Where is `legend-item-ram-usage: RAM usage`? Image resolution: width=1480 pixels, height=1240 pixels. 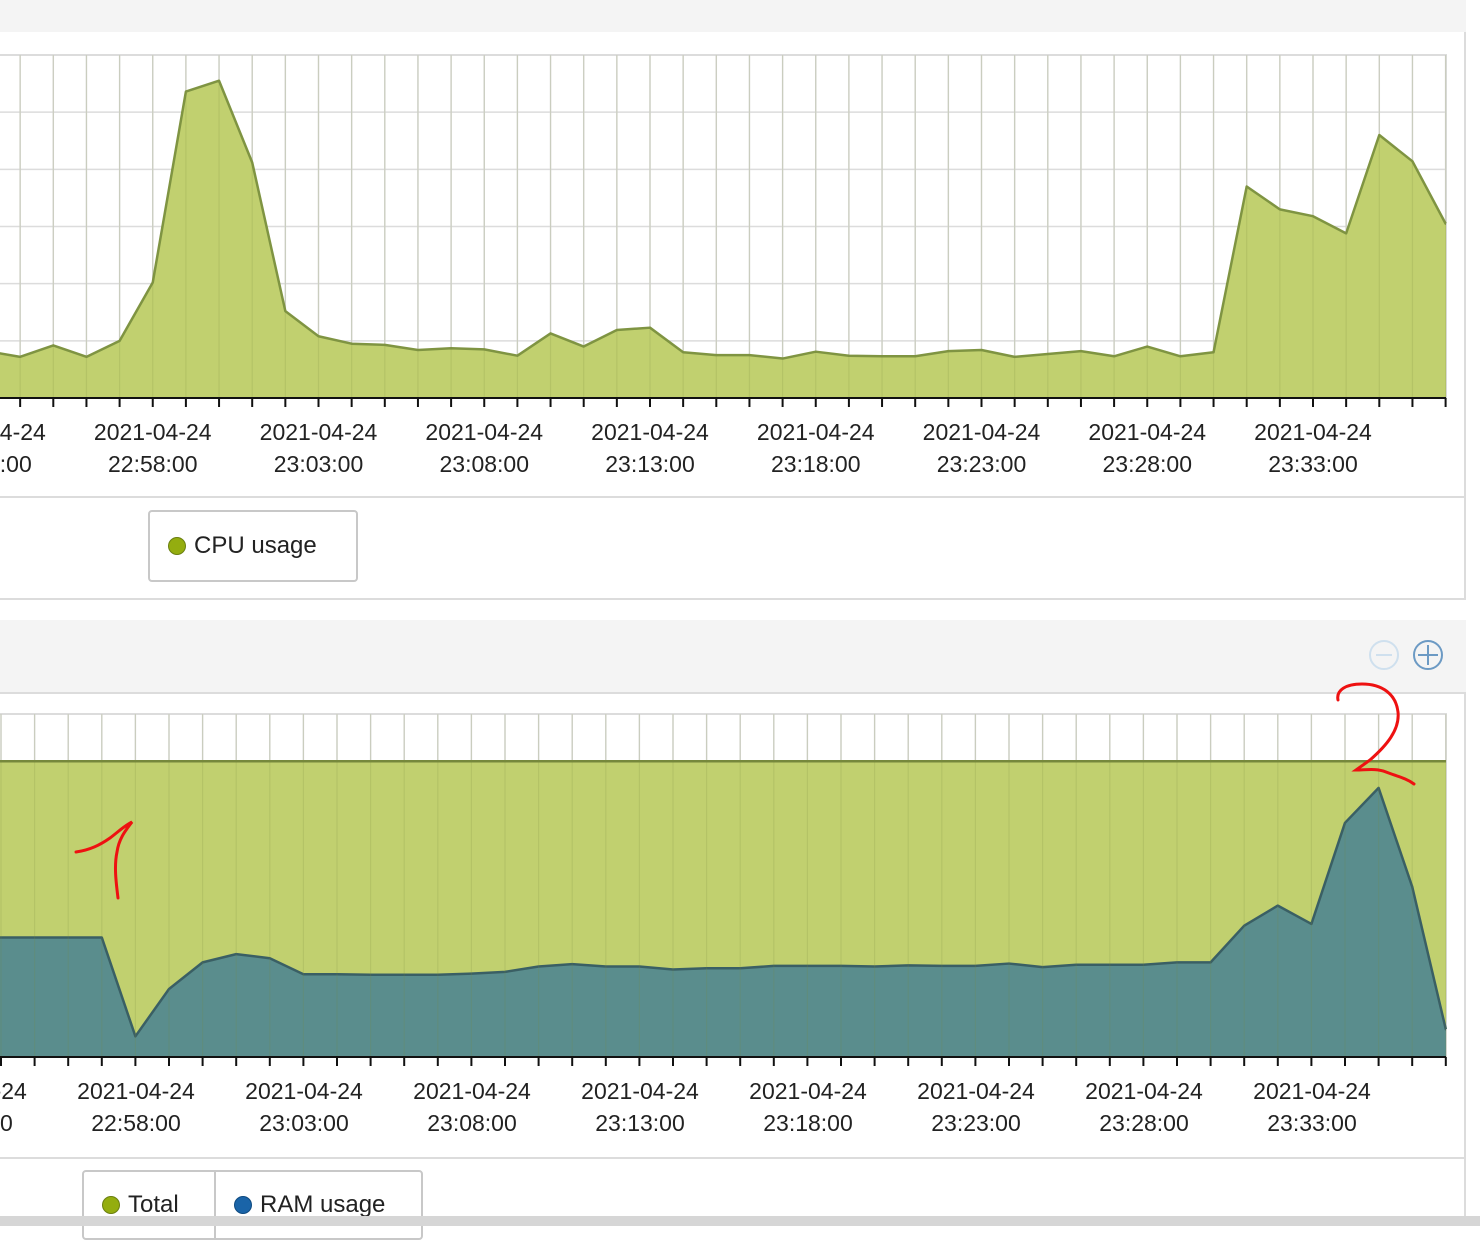
legend-item-ram-usage: RAM usage is located at coordinates (308, 1205).